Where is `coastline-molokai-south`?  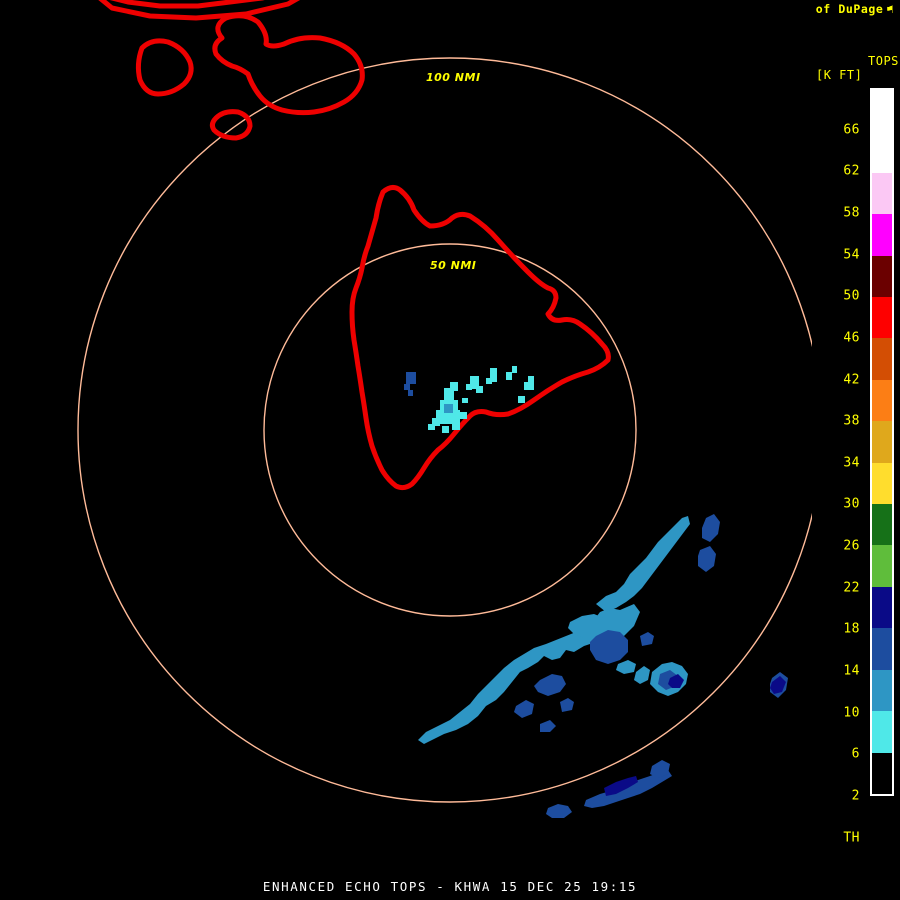 coastline-molokai-south is located at coordinates (199, 10).